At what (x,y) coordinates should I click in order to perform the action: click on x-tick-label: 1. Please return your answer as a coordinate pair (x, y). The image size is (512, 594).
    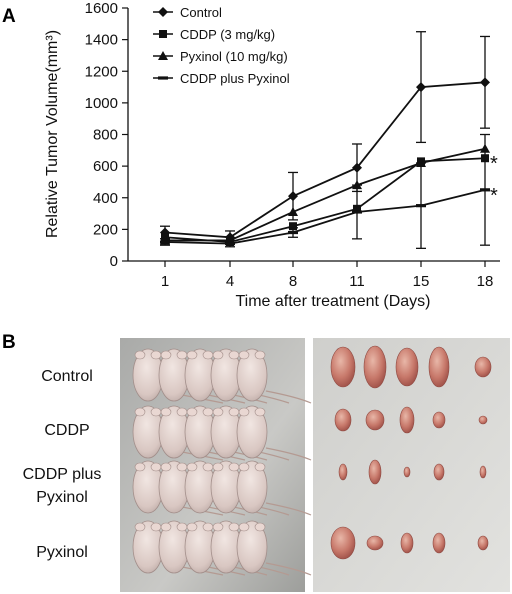
    Looking at the image, I should click on (165, 281).